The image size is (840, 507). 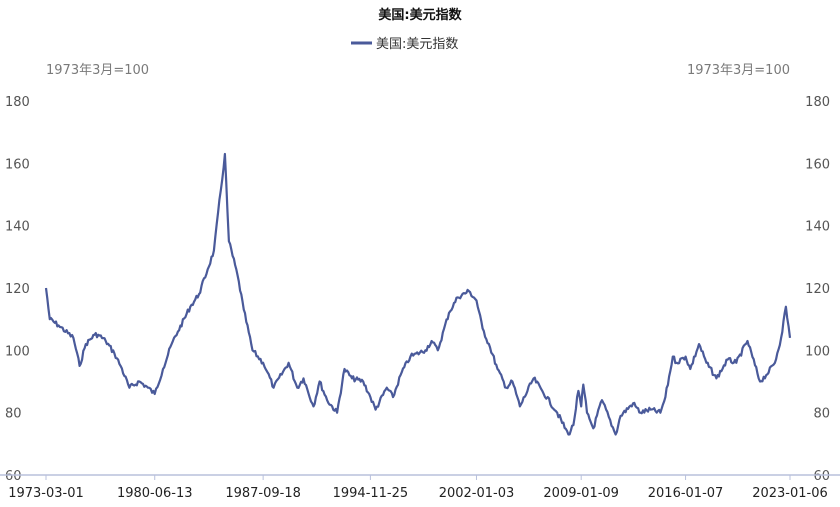 I want to click on y-tick-label-right: 140, so click(x=817, y=227).